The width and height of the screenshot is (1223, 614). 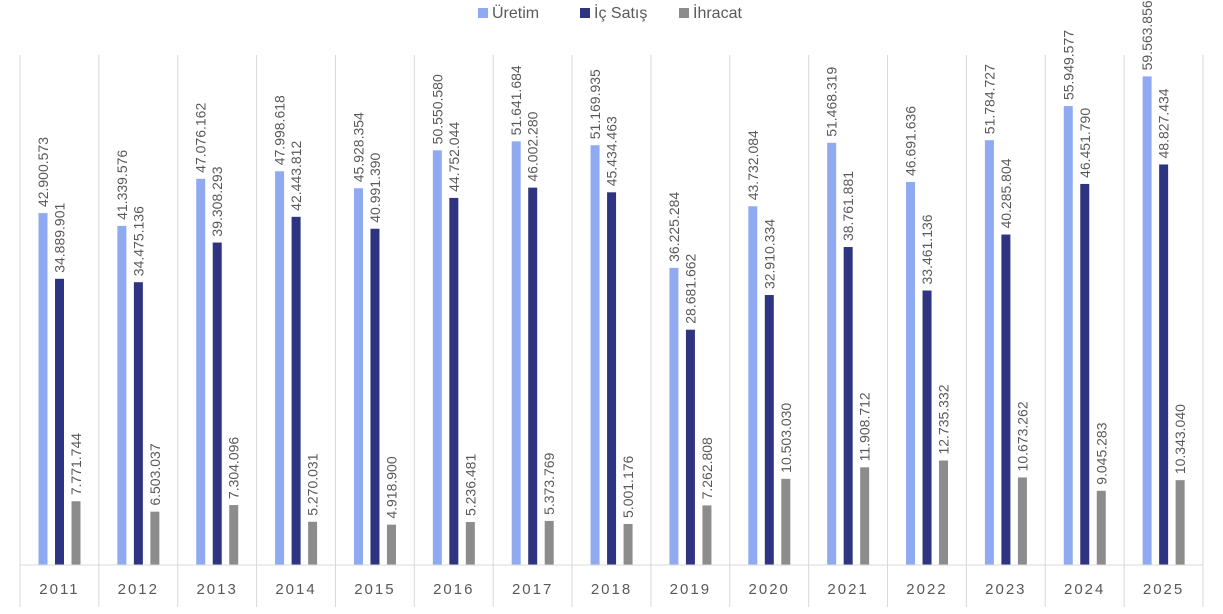 What do you see at coordinates (628, 486) in the screenshot?
I see `data-label-i-hracat-2018: 5.001.176` at bounding box center [628, 486].